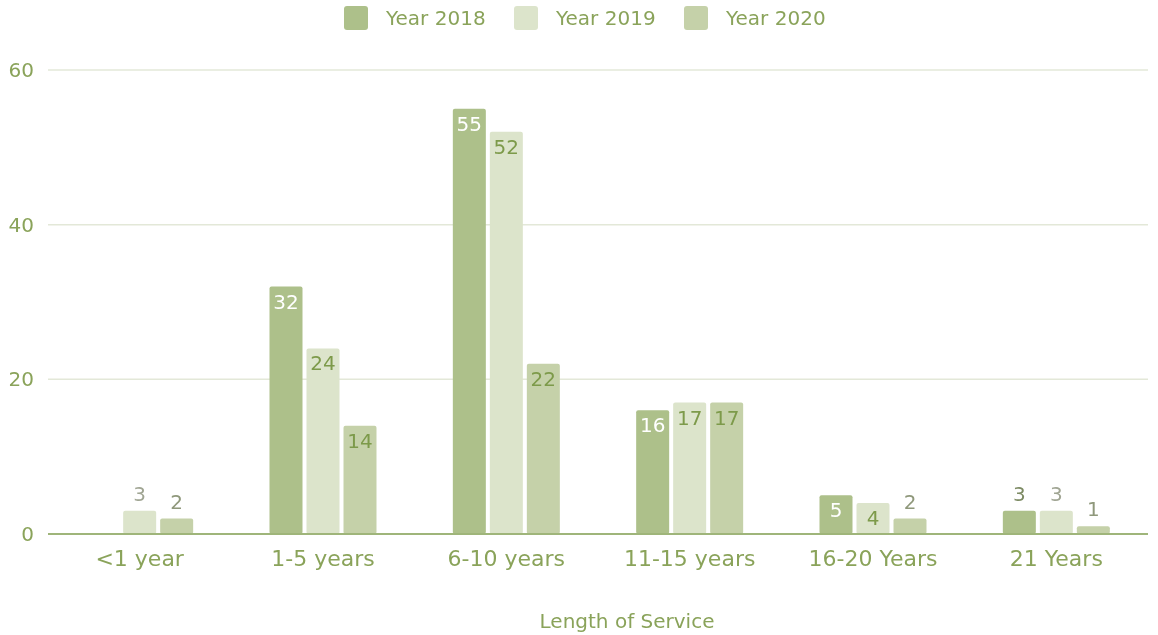 The image size is (1158, 635). What do you see at coordinates (21, 379) in the screenshot?
I see `y-tick-label: 20` at bounding box center [21, 379].